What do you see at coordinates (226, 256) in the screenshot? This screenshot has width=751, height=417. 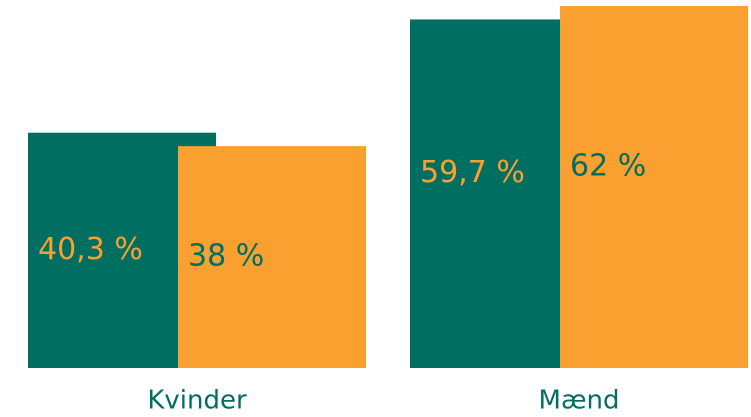 I see `value-label: 38 %` at bounding box center [226, 256].